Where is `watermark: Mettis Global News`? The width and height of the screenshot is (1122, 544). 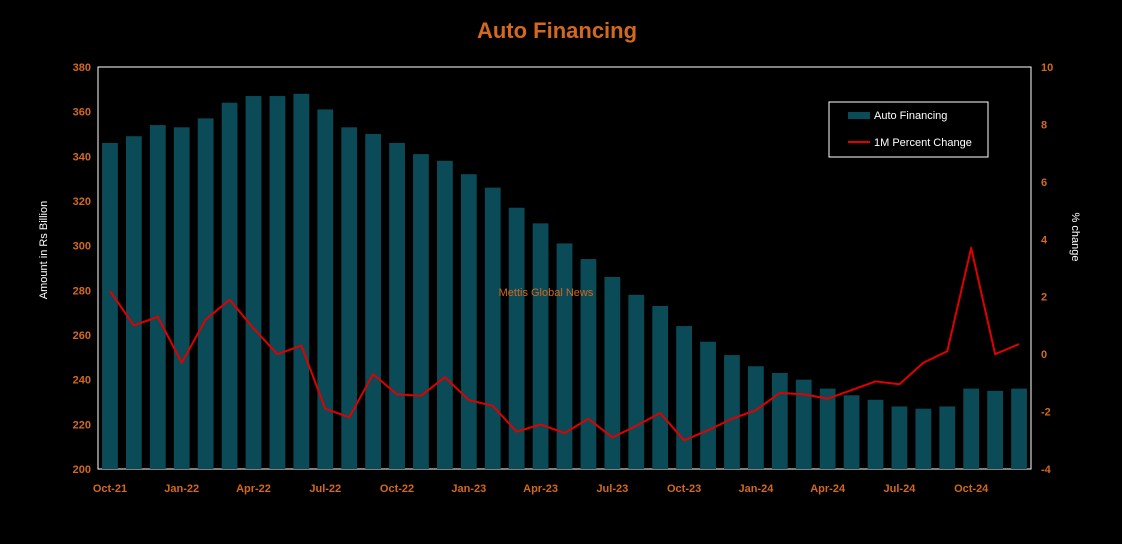
watermark: Mettis Global News is located at coordinates (546, 293).